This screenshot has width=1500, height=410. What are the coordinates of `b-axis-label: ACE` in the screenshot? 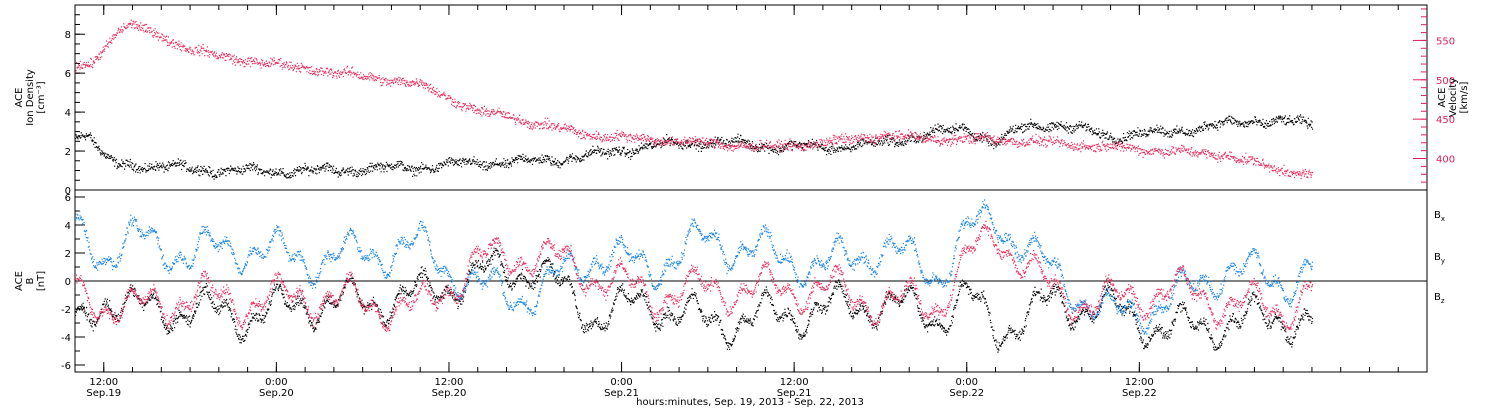 It's located at (19, 281).